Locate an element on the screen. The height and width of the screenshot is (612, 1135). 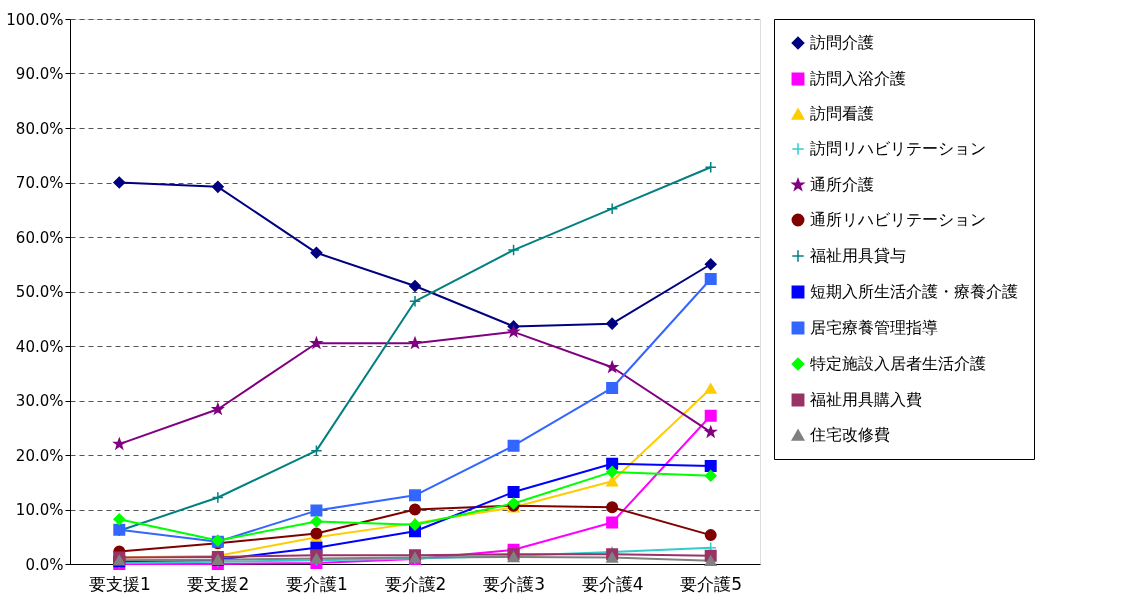
y-tick-label: 90.0% is located at coordinates (39, 74).